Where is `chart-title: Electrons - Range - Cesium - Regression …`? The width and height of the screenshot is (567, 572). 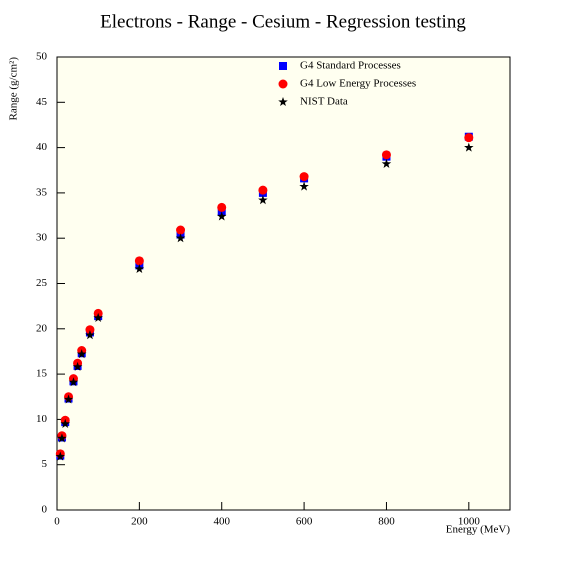 chart-title: Electrons - Range - Cesium - Regression … is located at coordinates (283, 21).